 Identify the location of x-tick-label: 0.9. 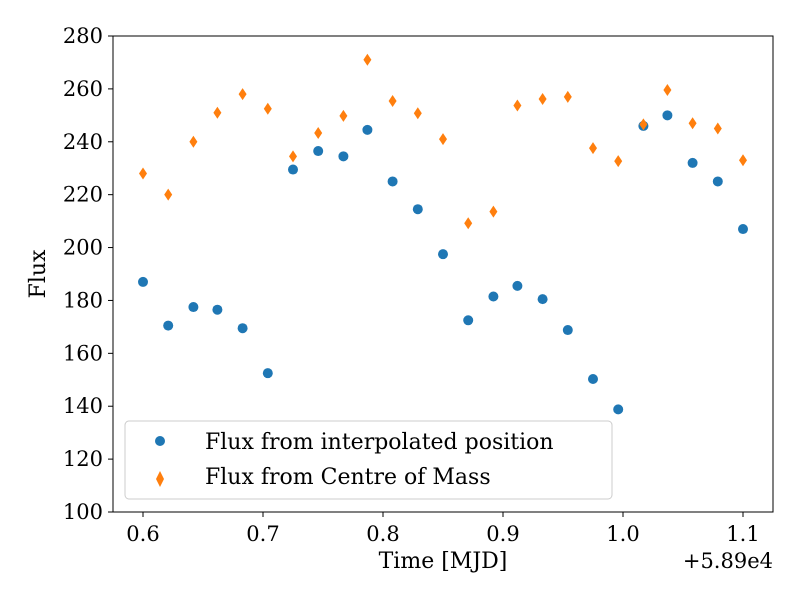
(502, 534).